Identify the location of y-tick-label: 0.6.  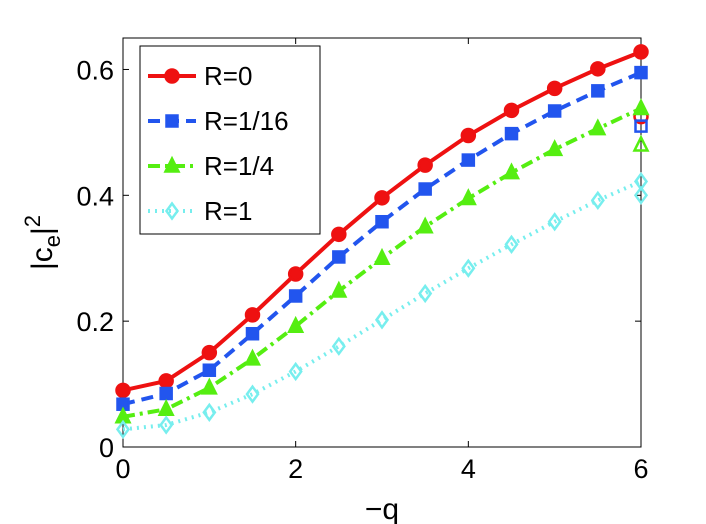
(95, 70).